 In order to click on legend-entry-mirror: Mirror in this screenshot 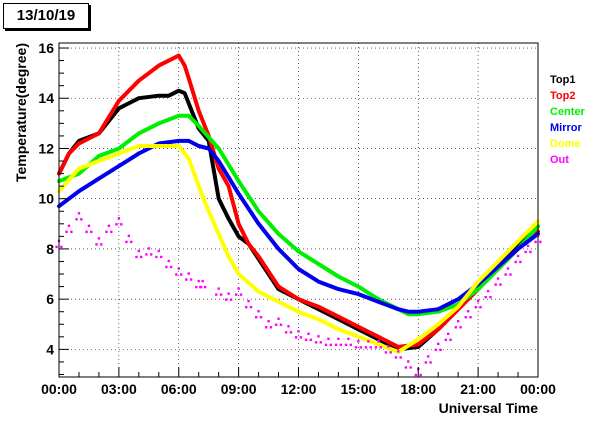, I will do `click(566, 128)`.